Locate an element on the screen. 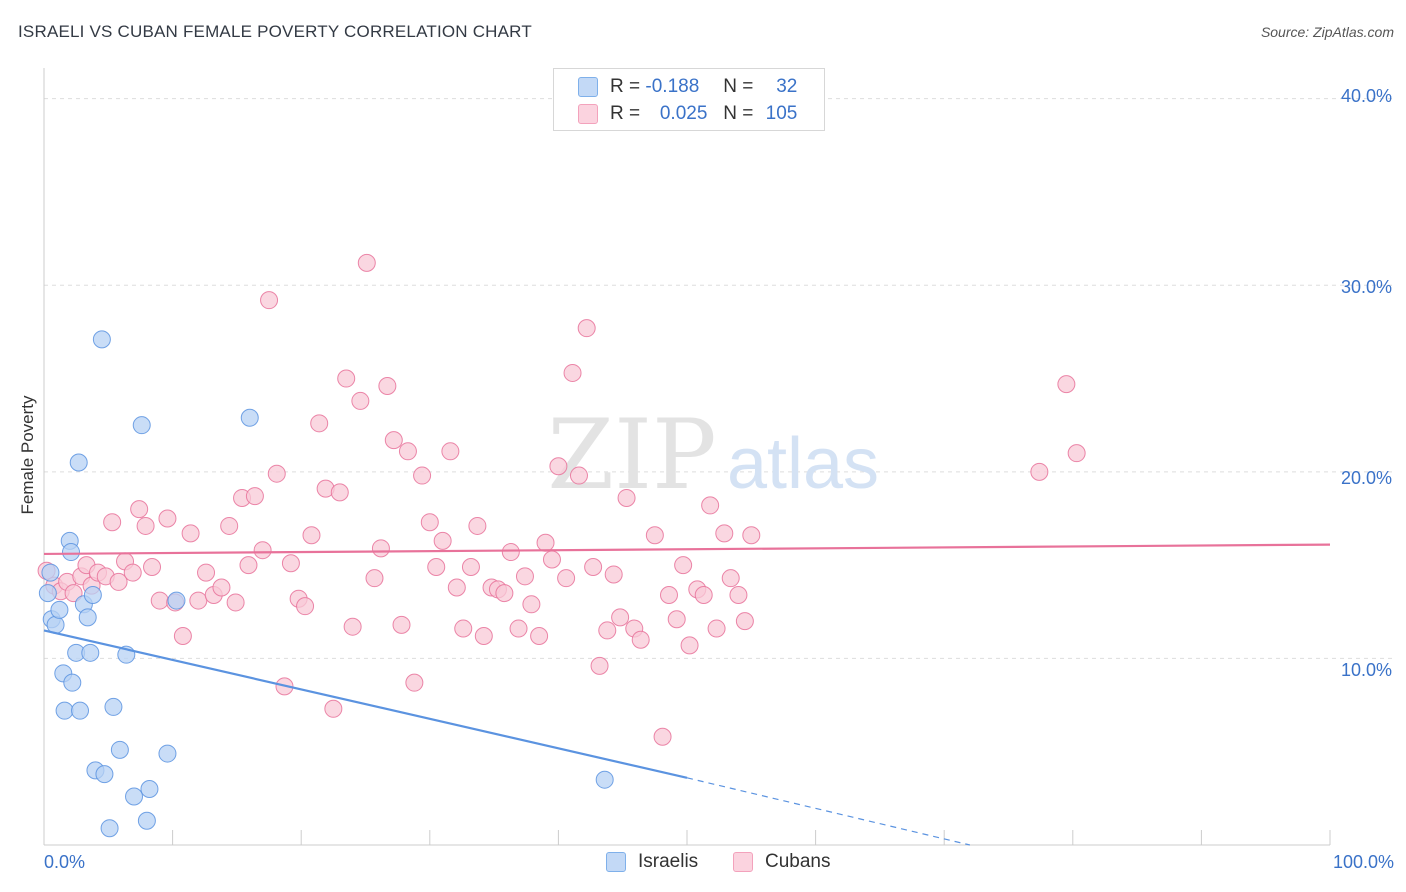 The height and width of the screenshot is (892, 1406). legend-r-value: 0.025 is located at coordinates (683, 113).